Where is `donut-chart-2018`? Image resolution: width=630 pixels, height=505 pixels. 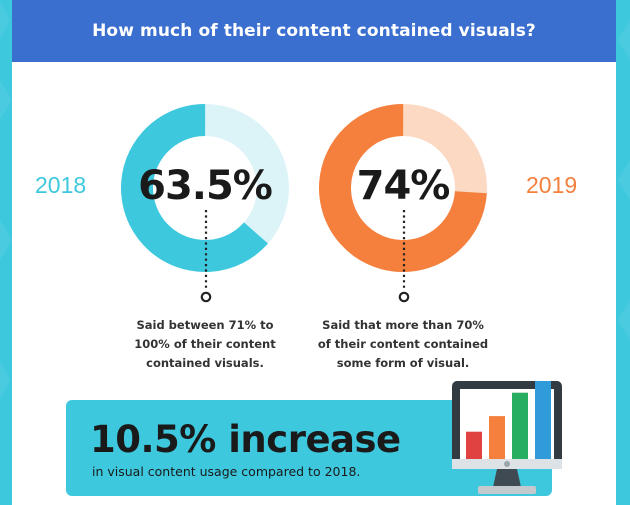 donut-chart-2018 is located at coordinates (204, 187).